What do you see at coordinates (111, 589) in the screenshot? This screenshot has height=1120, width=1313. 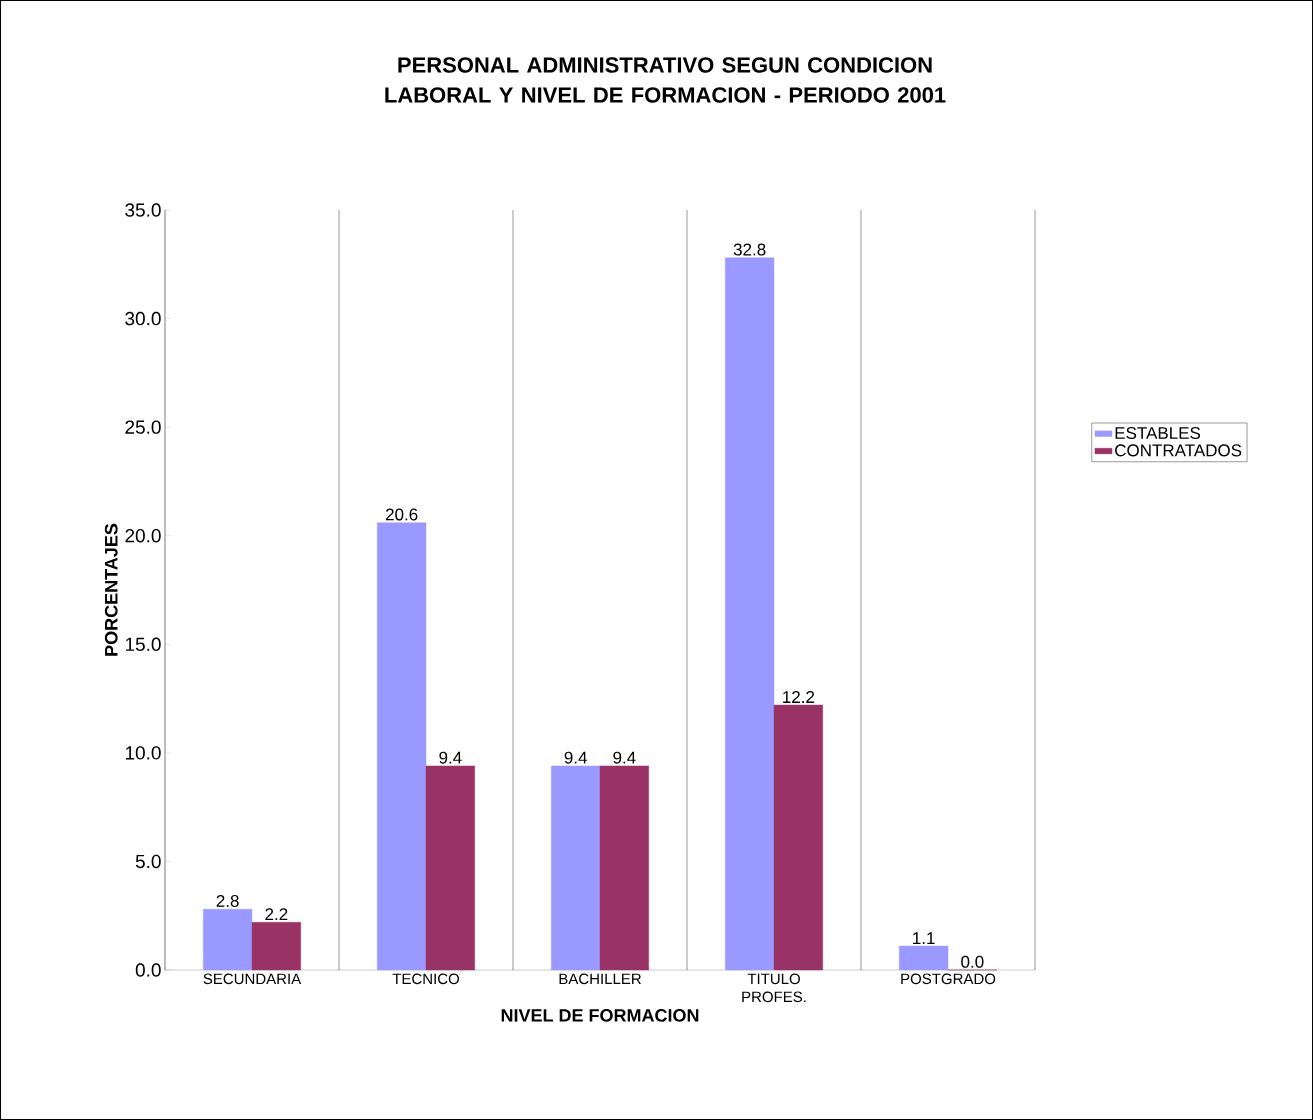 I see `y-axis-title: PORCENTAJES` at bounding box center [111, 589].